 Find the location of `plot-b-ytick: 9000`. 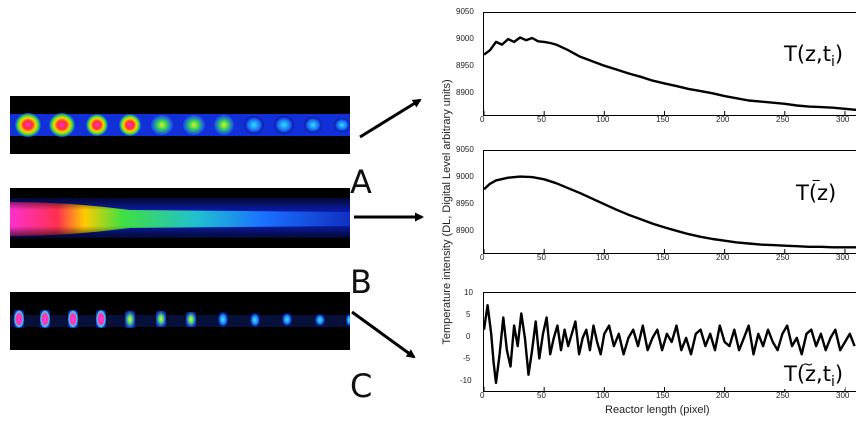

plot-b-ytick: 9000 is located at coordinates (465, 176).